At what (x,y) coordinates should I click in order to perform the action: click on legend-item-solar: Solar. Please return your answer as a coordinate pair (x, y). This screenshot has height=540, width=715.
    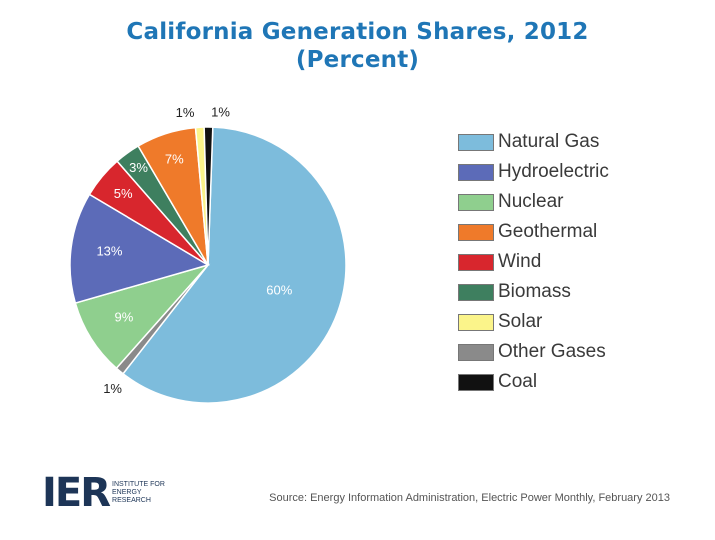
    Looking at the image, I should click on (533, 322).